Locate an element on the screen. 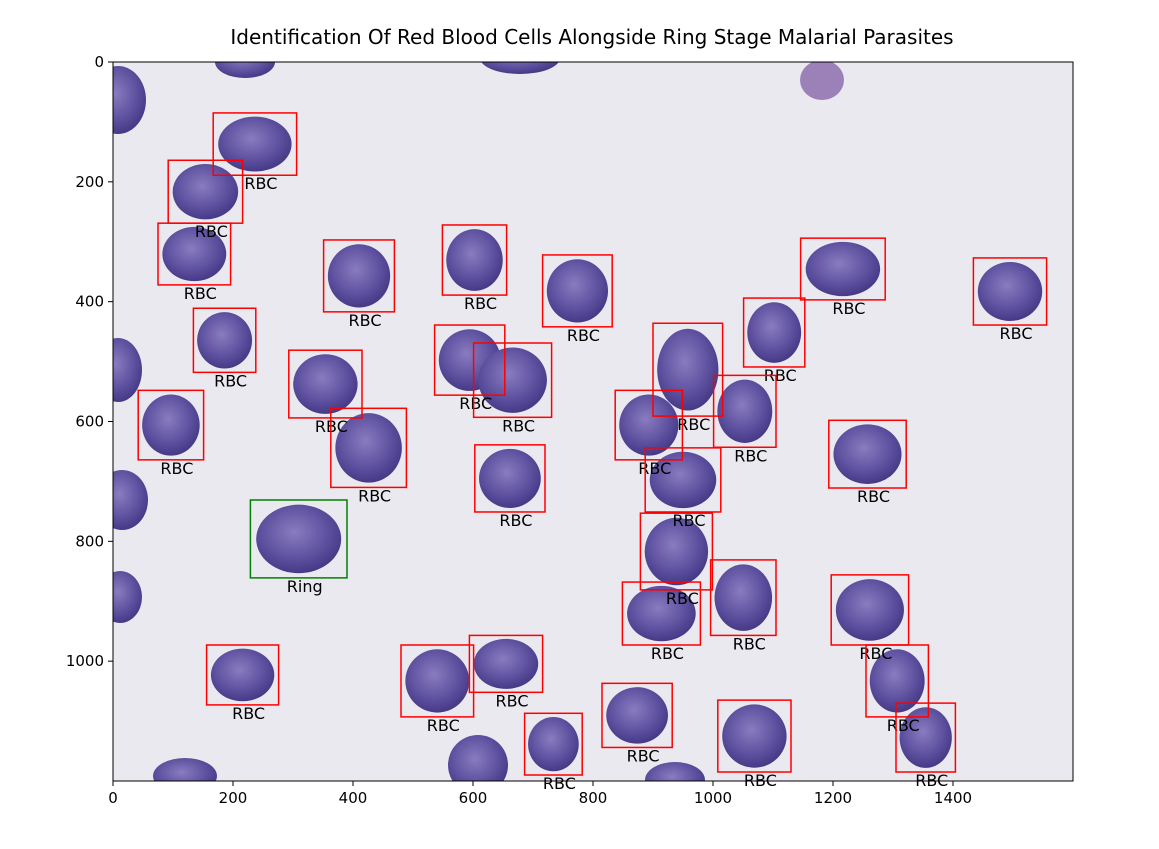 The image size is (1159, 849). y-tick-label: 400 is located at coordinates (89, 302).